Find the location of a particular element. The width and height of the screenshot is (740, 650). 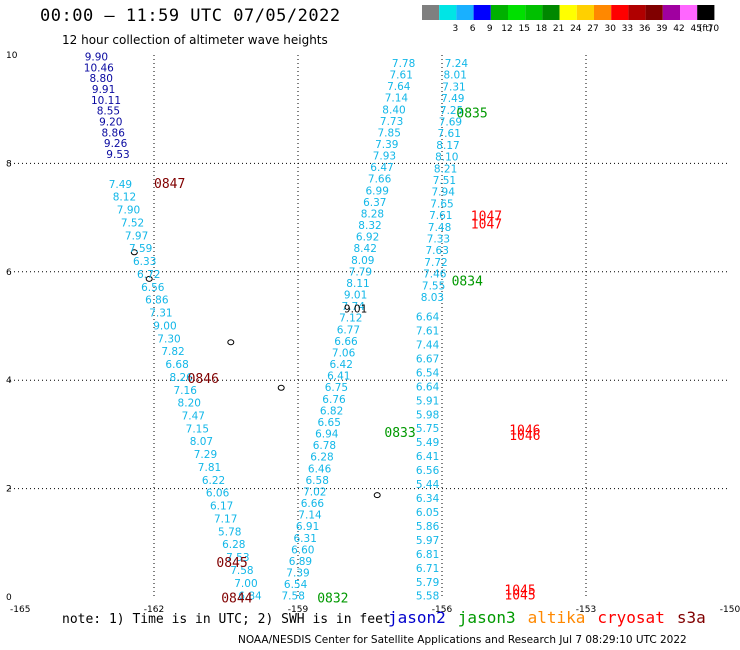

wave-height-value: 7.16 is located at coordinates (186, 391).